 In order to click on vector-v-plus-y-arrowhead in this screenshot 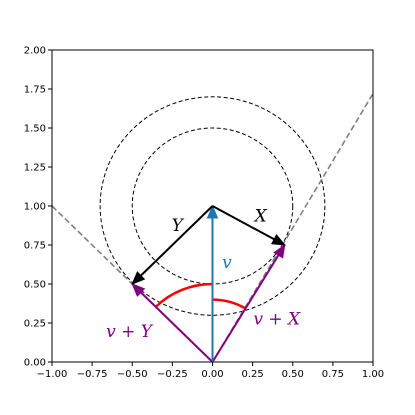, I will do `click(138, 290)`.